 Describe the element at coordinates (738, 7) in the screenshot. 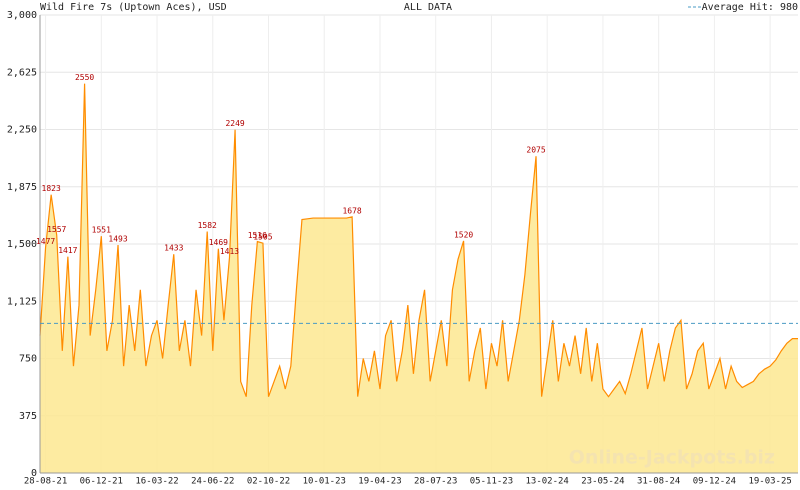

I see `legend-text: Average Hit:` at that location.